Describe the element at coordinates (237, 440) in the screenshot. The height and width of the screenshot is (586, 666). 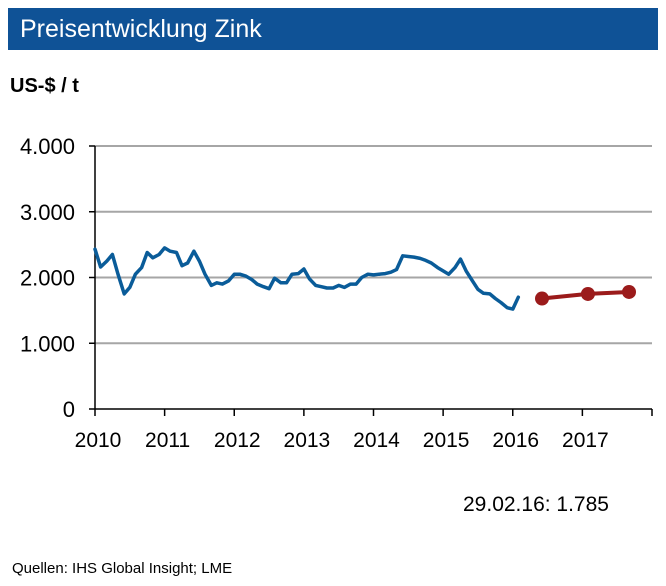
I see `x-tick-label: 2012` at that location.